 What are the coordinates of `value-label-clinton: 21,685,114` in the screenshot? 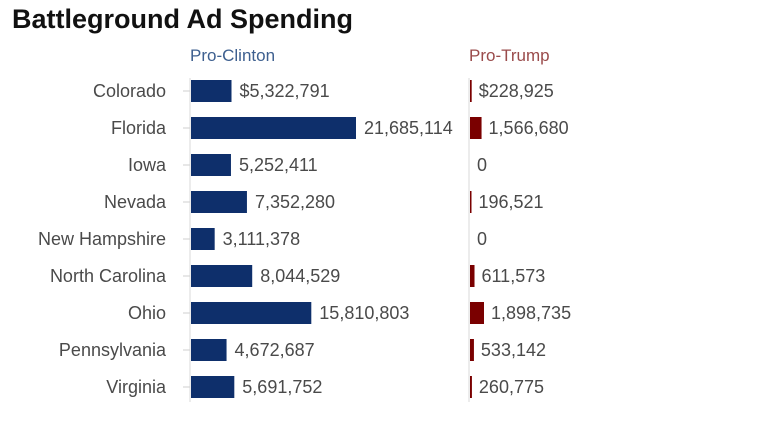 It's located at (408, 128).